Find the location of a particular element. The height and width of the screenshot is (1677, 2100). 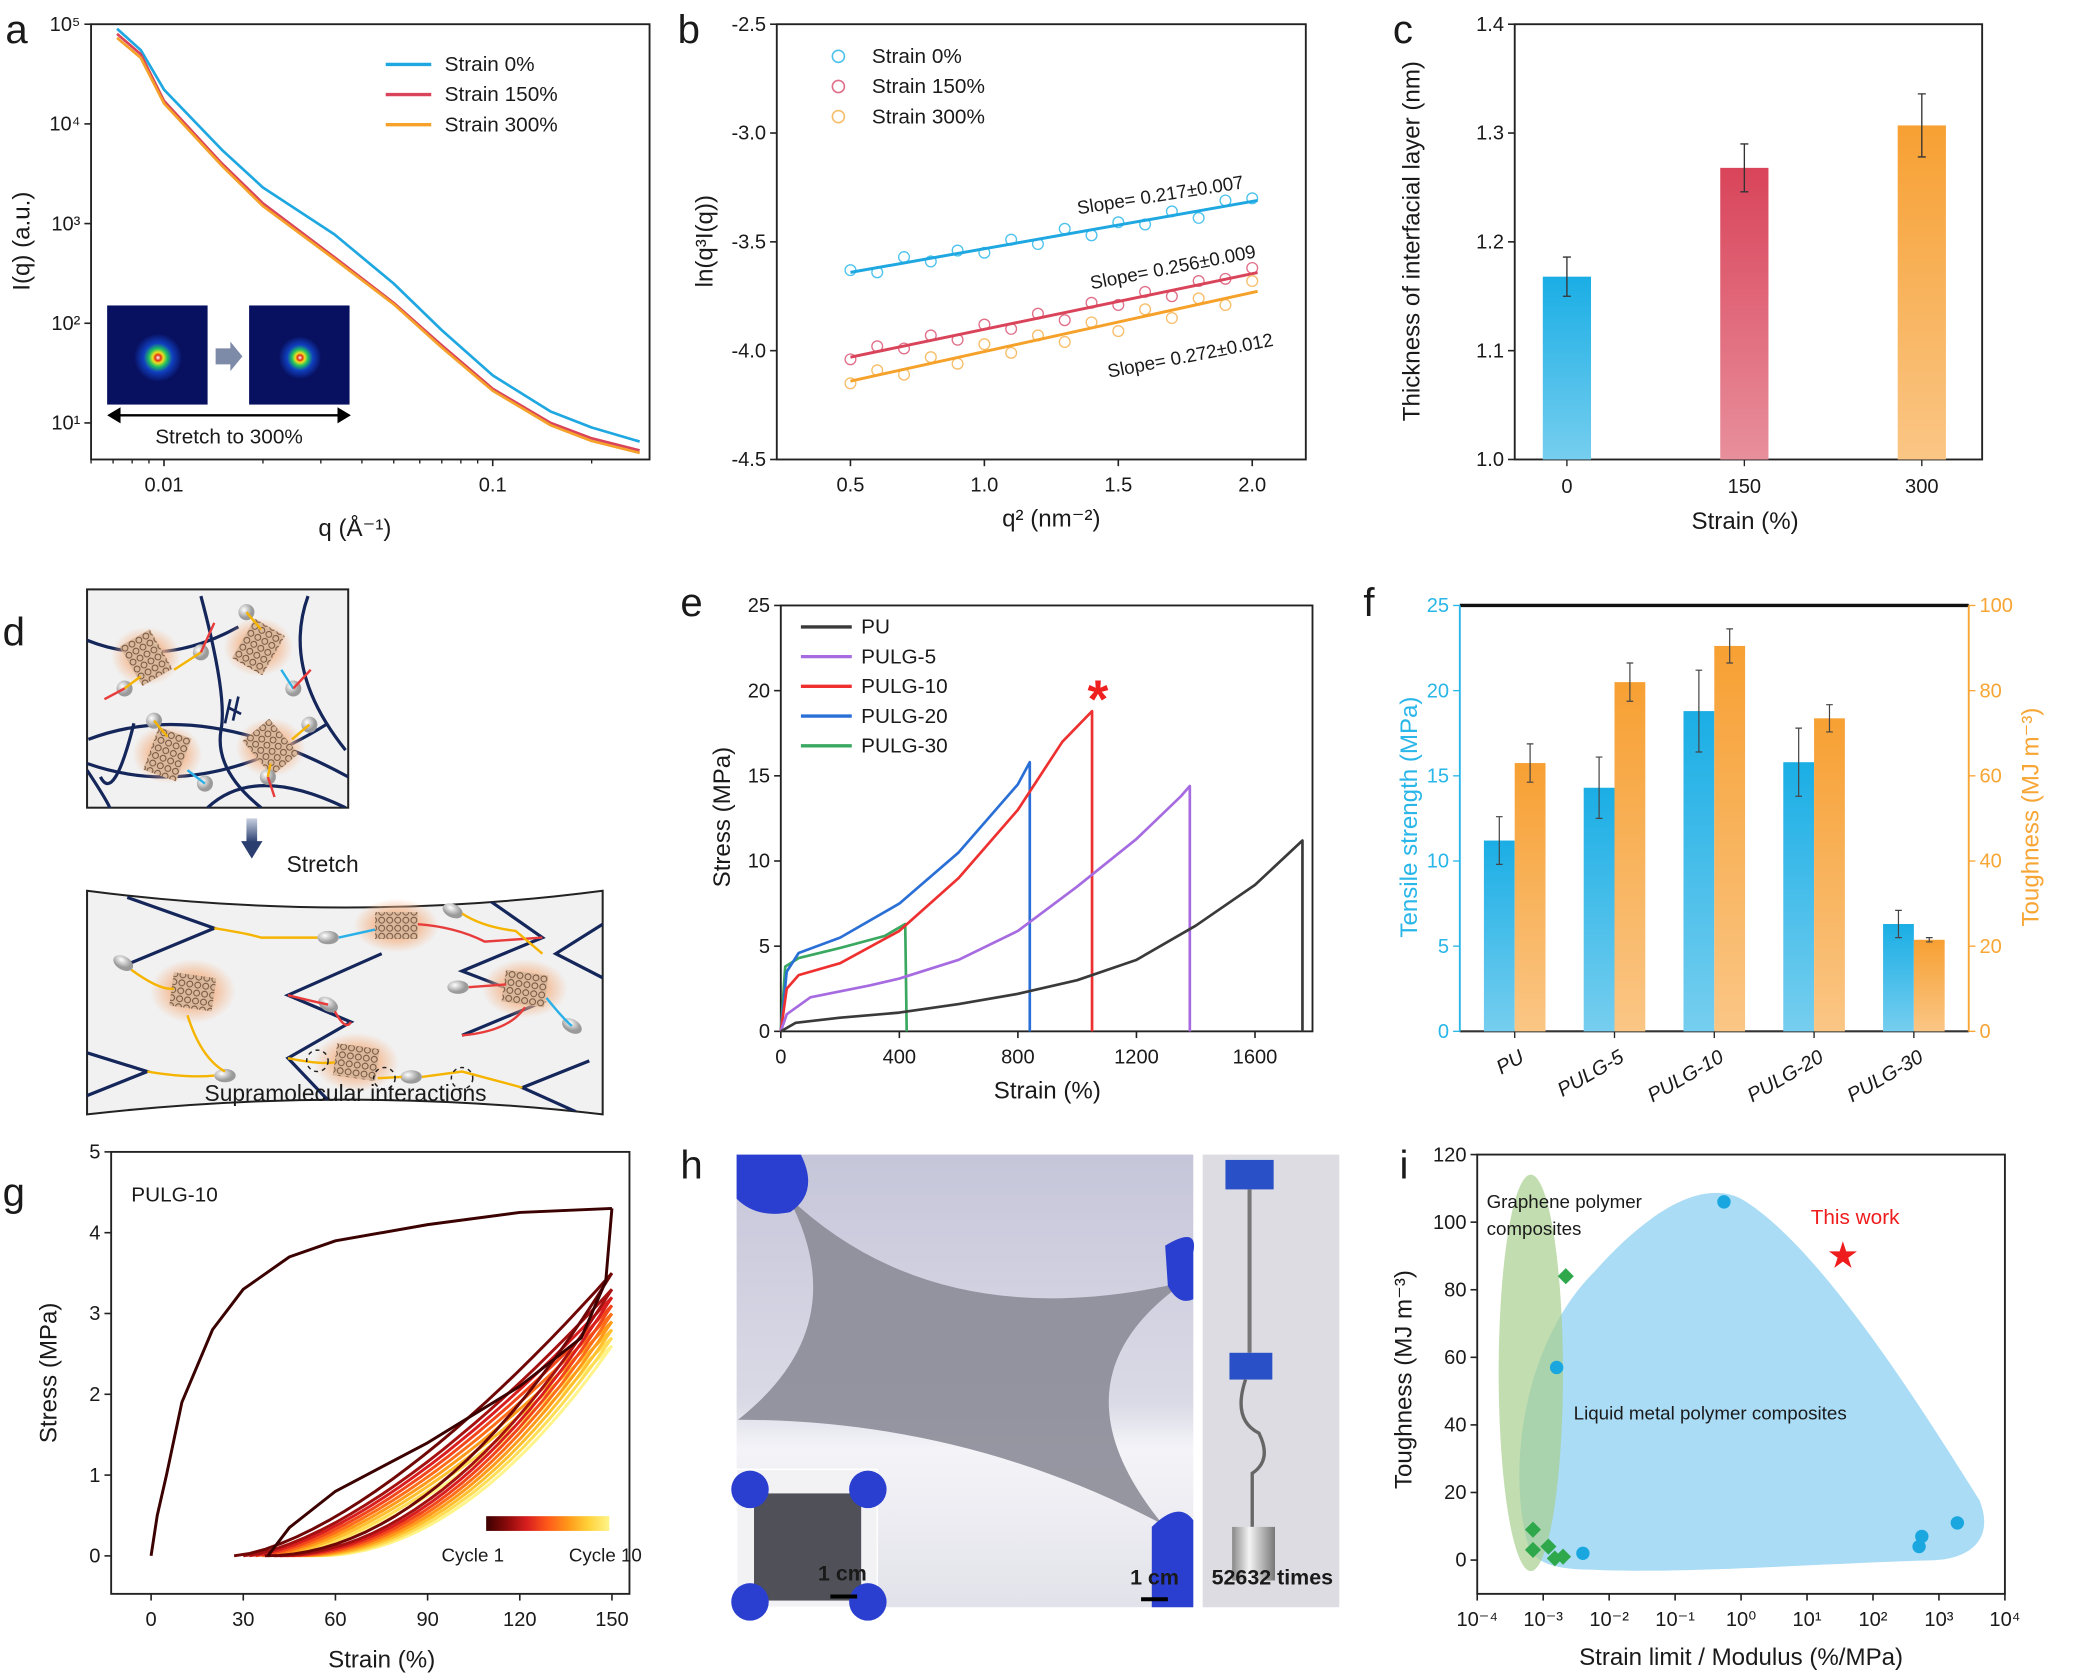

x-tick-label: 30 is located at coordinates (243, 1620).